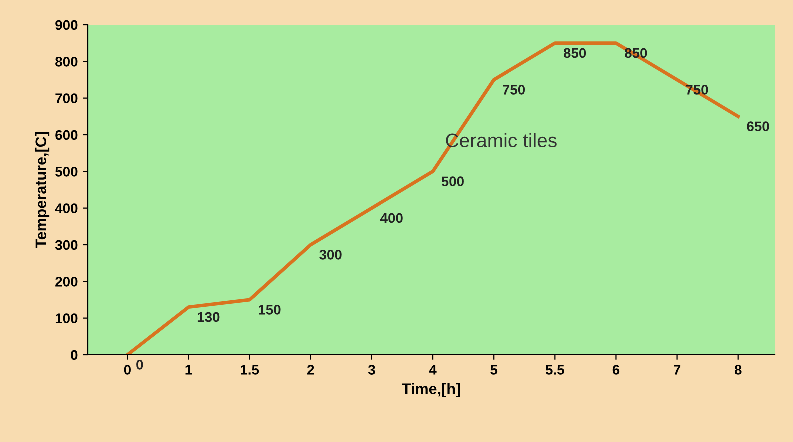 This screenshot has height=442, width=793. What do you see at coordinates (67, 282) in the screenshot?
I see `y-tick-label: 200` at bounding box center [67, 282].